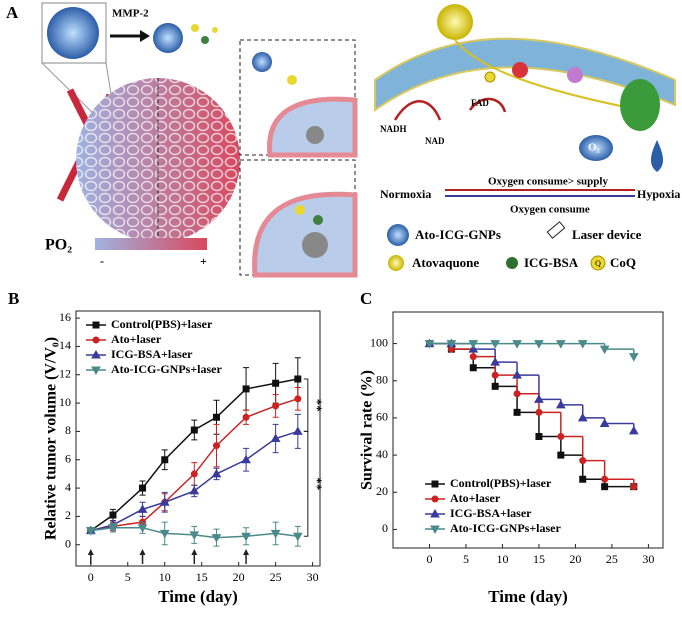  What do you see at coordinates (313, 577) in the screenshot?
I see `x-tick-label: 30` at bounding box center [313, 577].